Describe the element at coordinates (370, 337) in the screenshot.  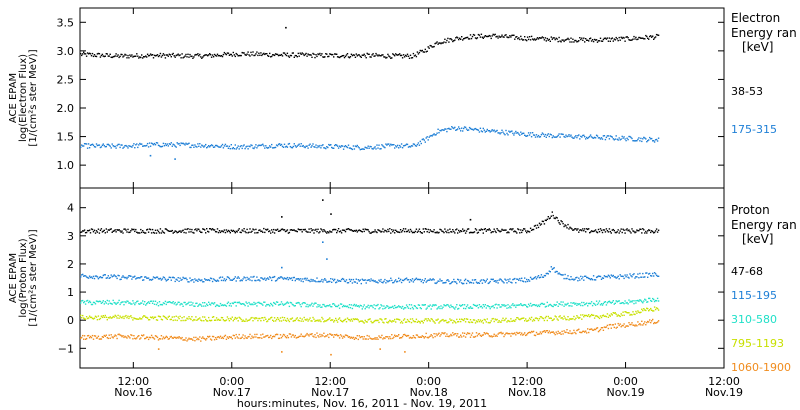
I see `proton-series-1060-1900` at that location.